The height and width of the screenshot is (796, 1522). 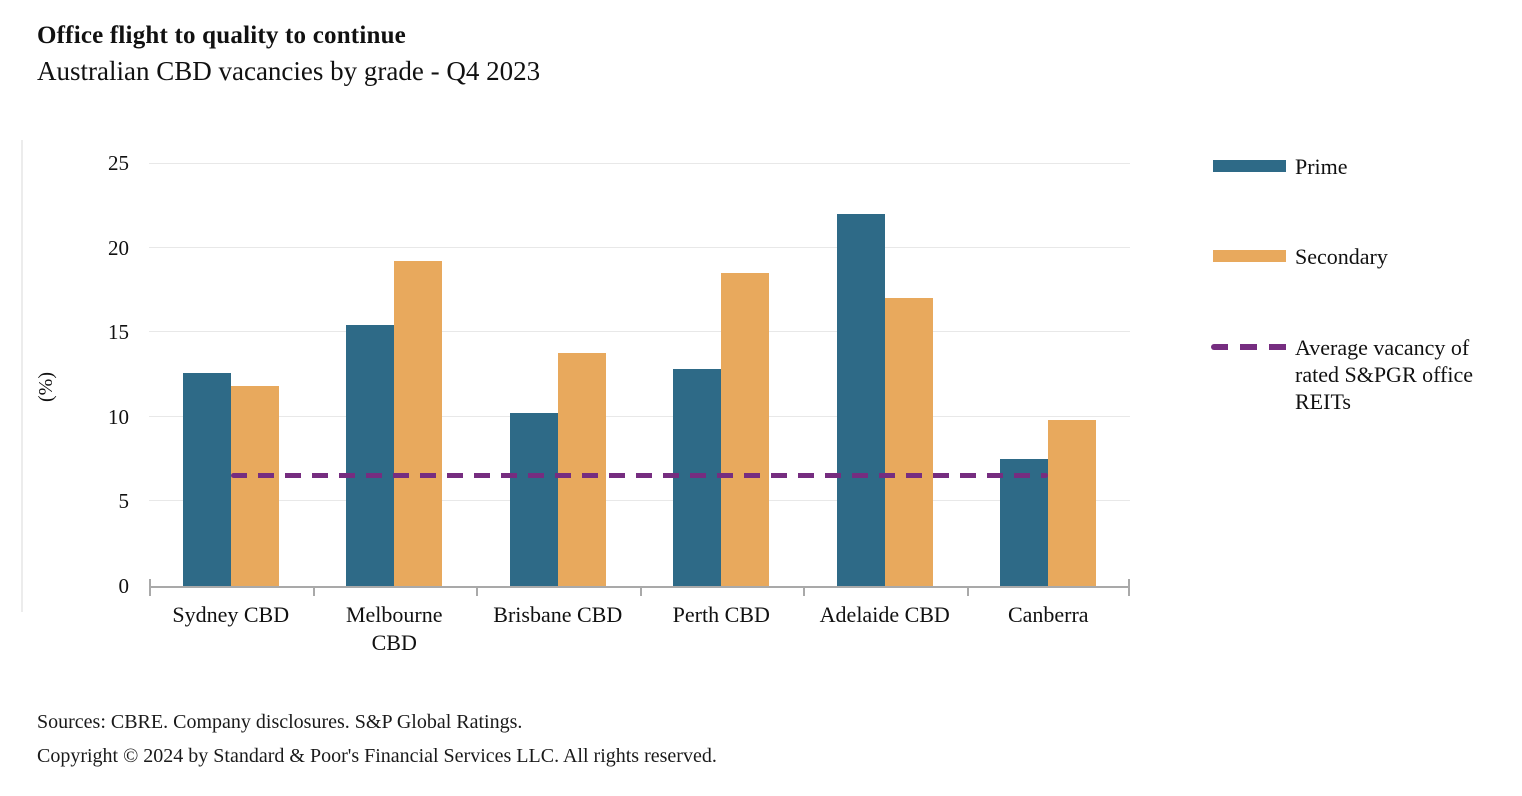 I want to click on bar-secondary-melbourne-cbd, so click(x=418, y=423).